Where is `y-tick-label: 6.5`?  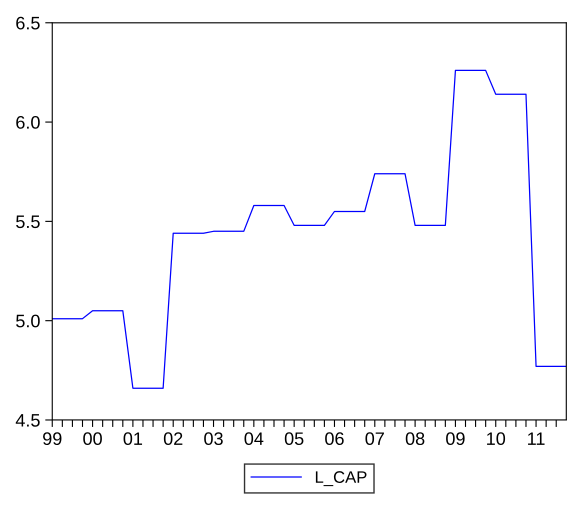 y-tick-label: 6.5 is located at coordinates (28, 23).